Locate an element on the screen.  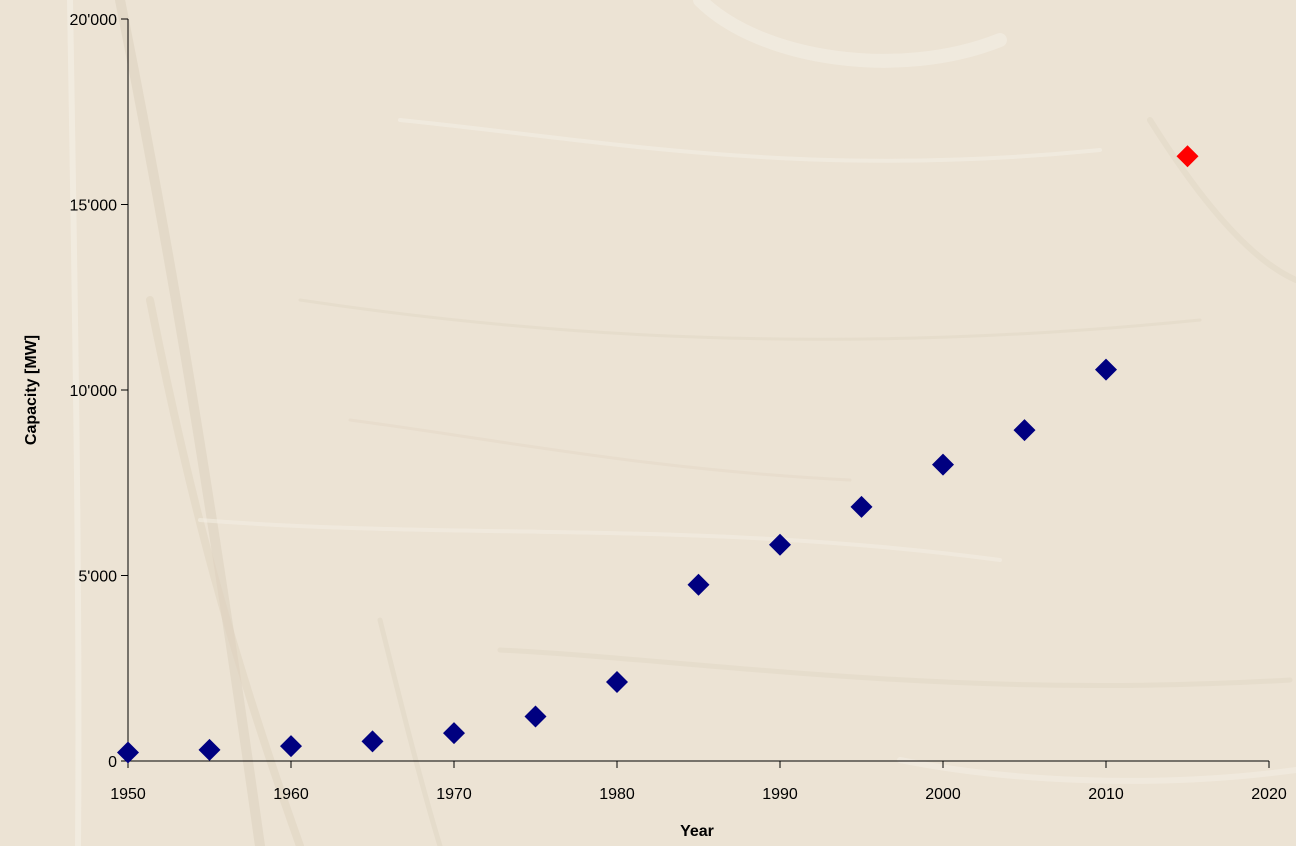
x-tick-label: 1970 is located at coordinates (454, 794).